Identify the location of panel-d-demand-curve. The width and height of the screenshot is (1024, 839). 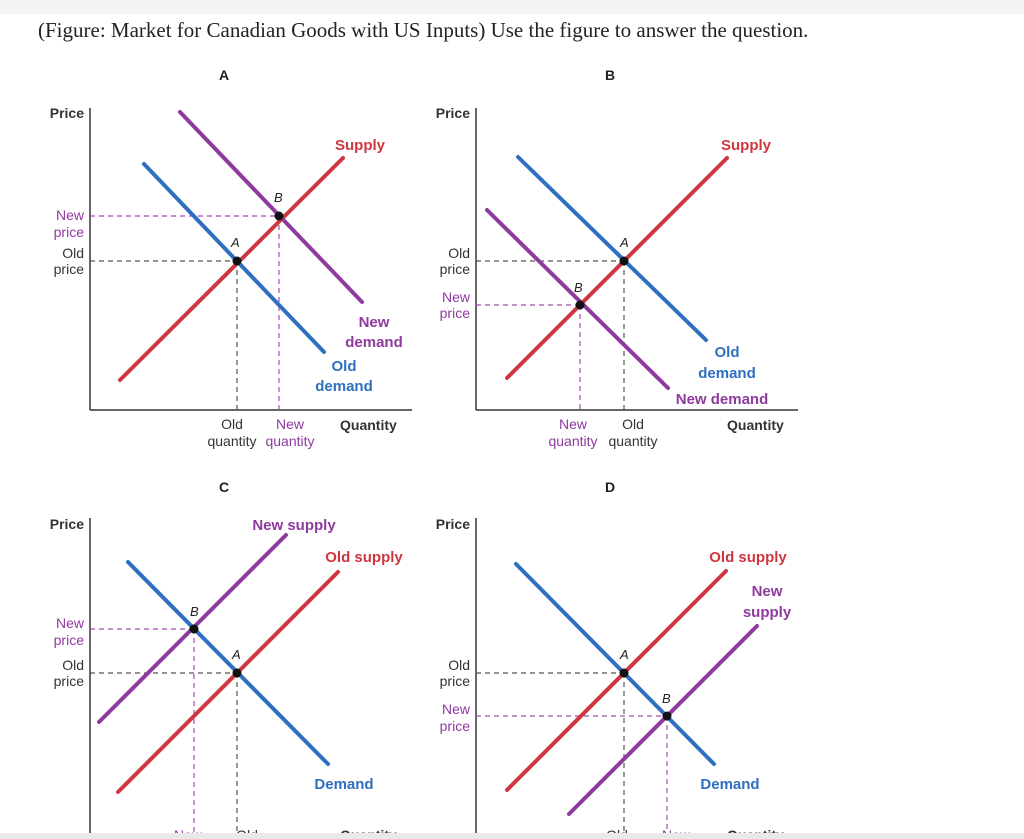
(615, 664).